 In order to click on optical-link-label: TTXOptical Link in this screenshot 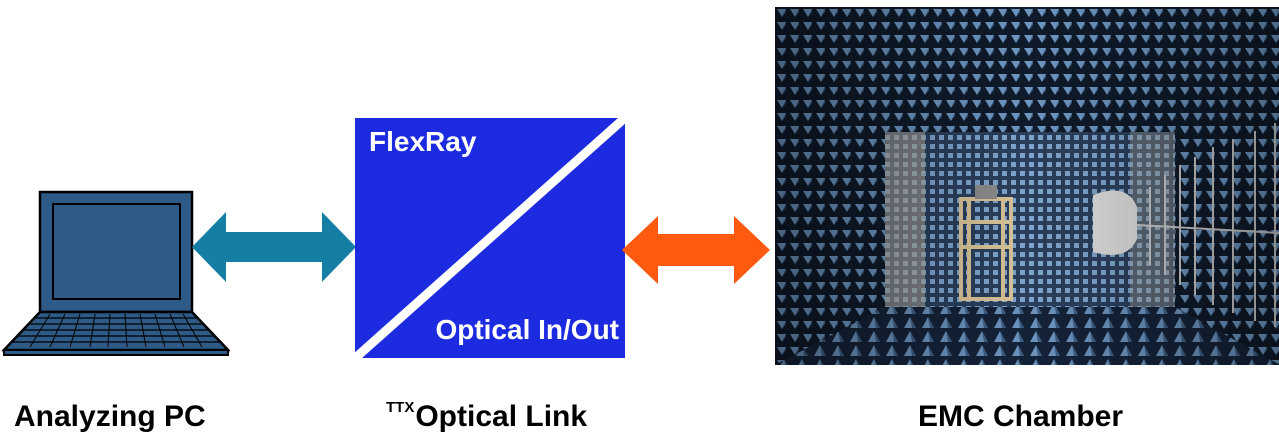, I will do `click(487, 416)`.